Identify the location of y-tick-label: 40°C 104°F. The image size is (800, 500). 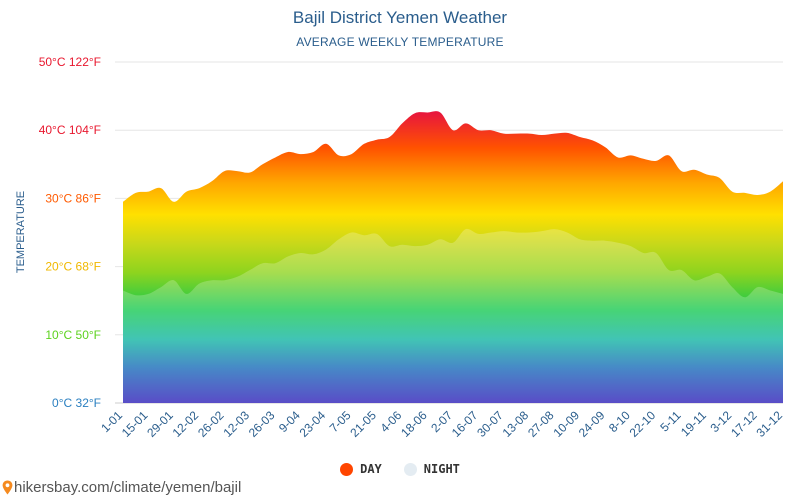
(70, 130).